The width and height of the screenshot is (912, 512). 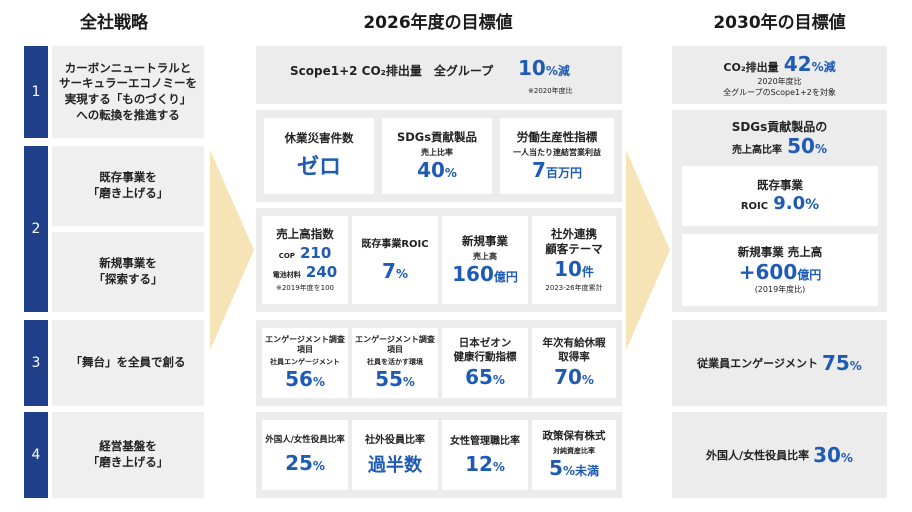 What do you see at coordinates (648, 250) in the screenshot?
I see `arrow-right-icon` at bounding box center [648, 250].